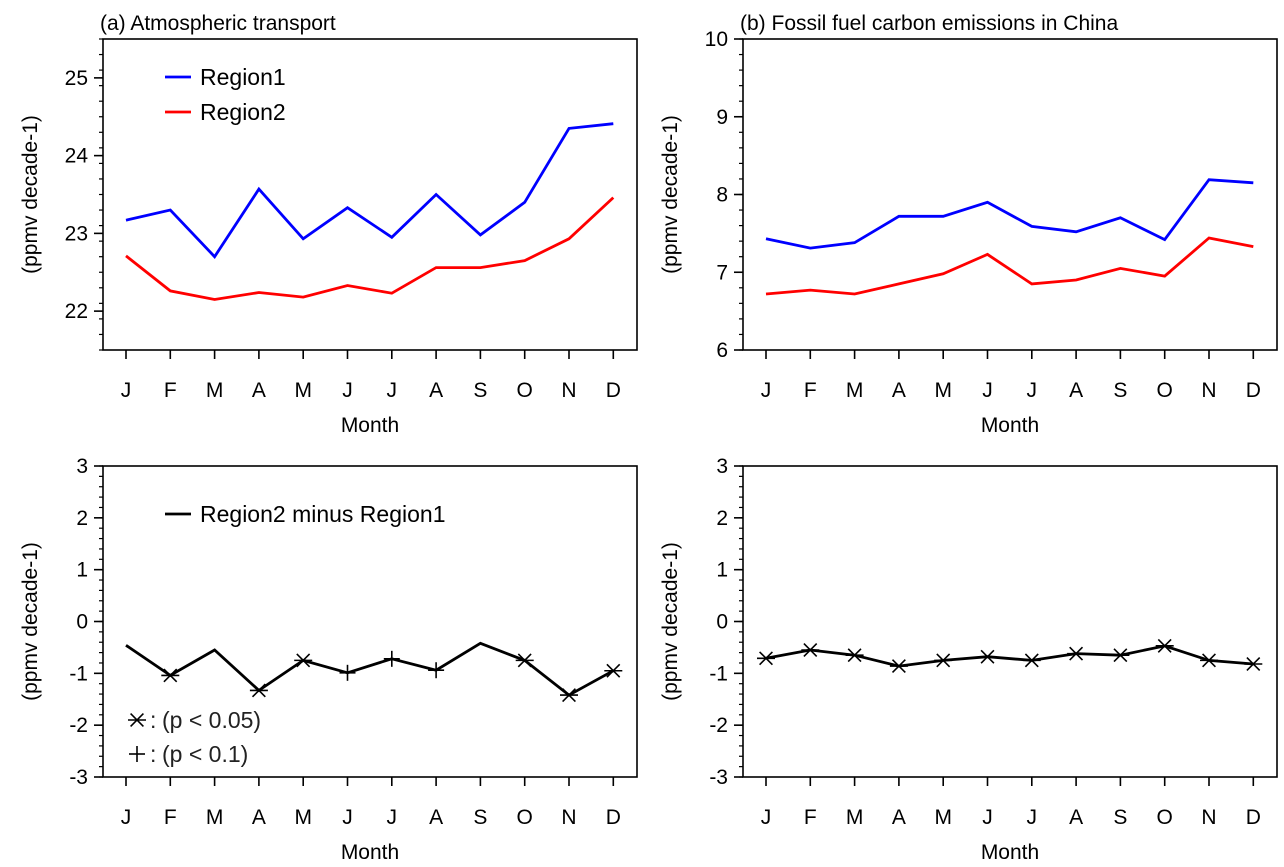 The height and width of the screenshot is (867, 1284). Describe the element at coordinates (243, 77) in the screenshot. I see `legend-label-region1: Region1` at that location.